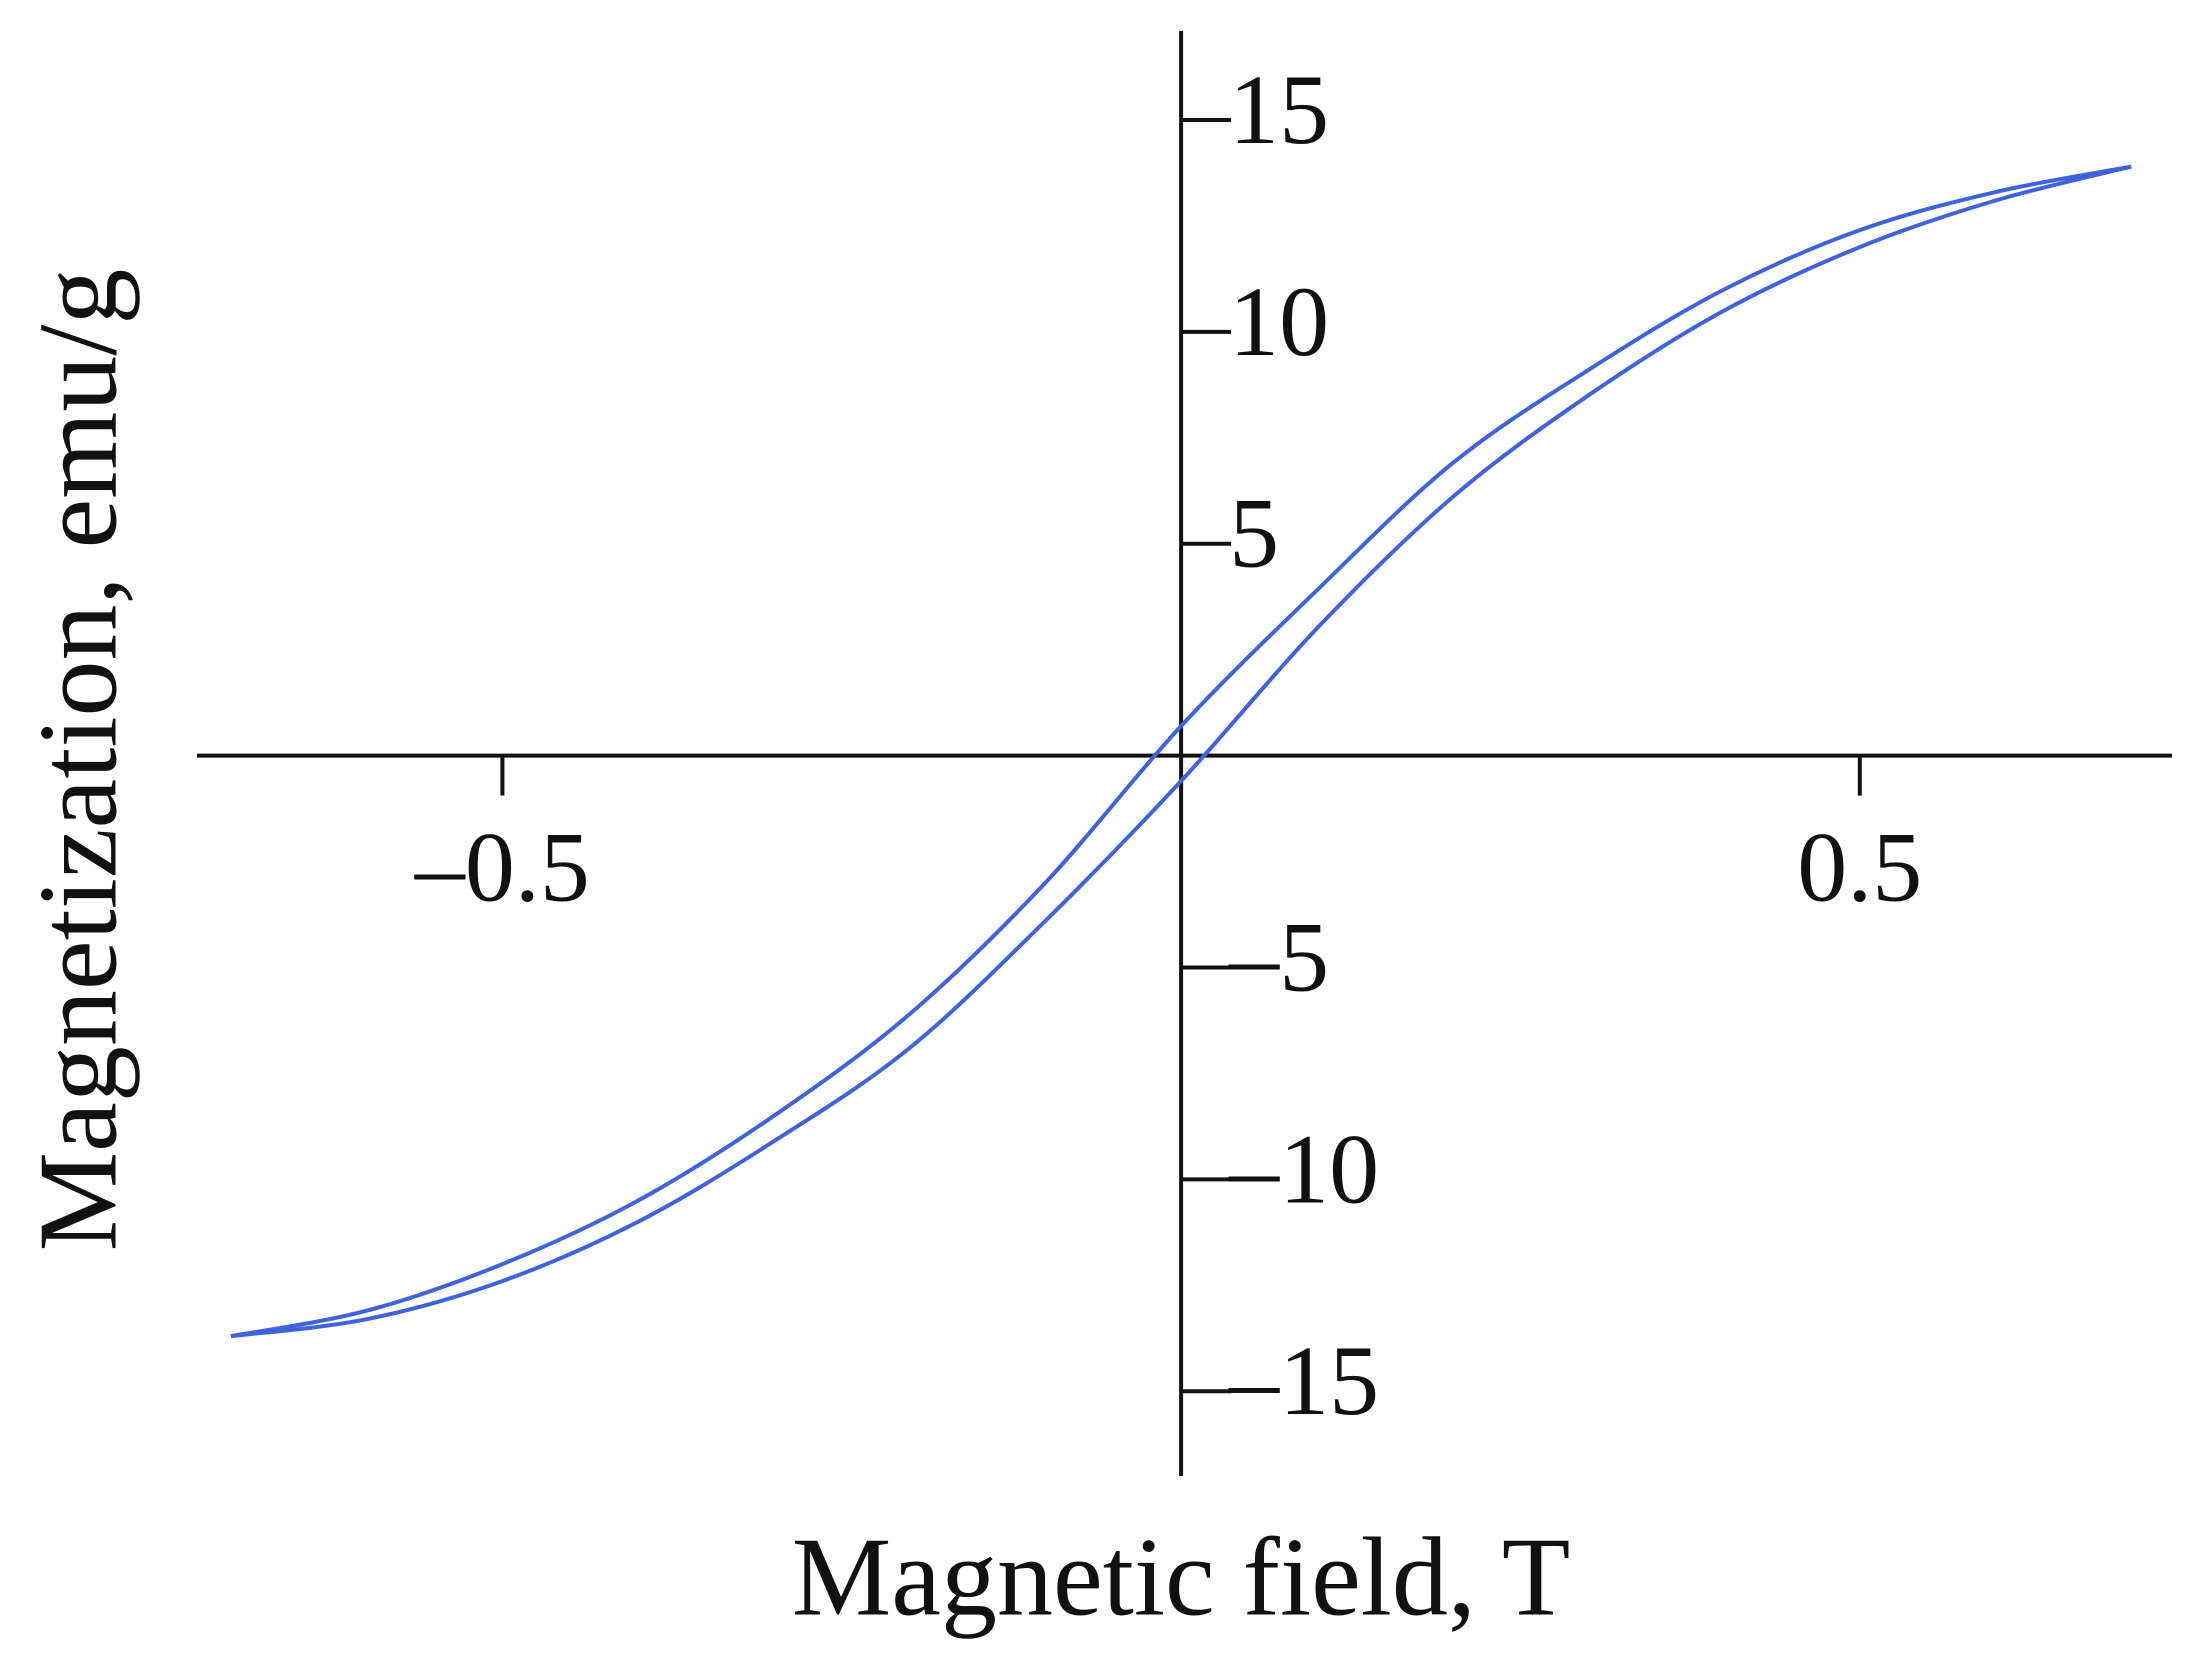 Image resolution: width=2194 pixels, height=1668 pixels. What do you see at coordinates (1279, 321) in the screenshot?
I see `y-tick-label: 10` at bounding box center [1279, 321].